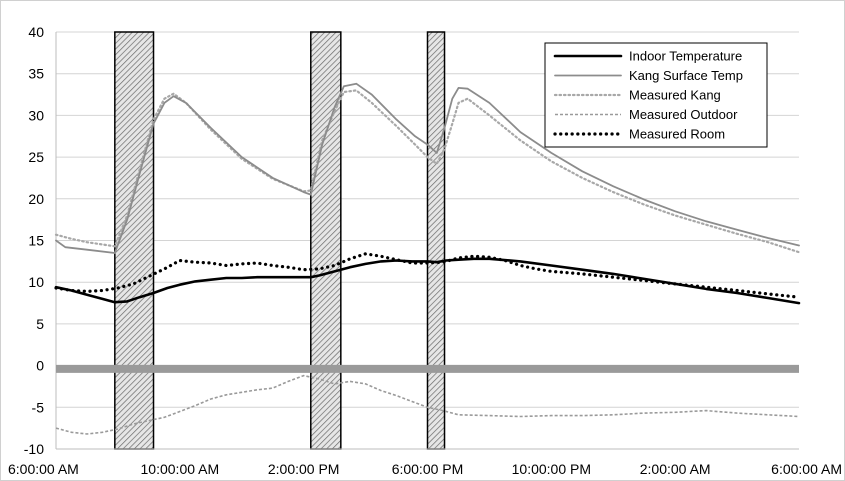 This screenshot has height=481, width=845. I want to click on y-tick-label-40: 40, so click(36, 32).